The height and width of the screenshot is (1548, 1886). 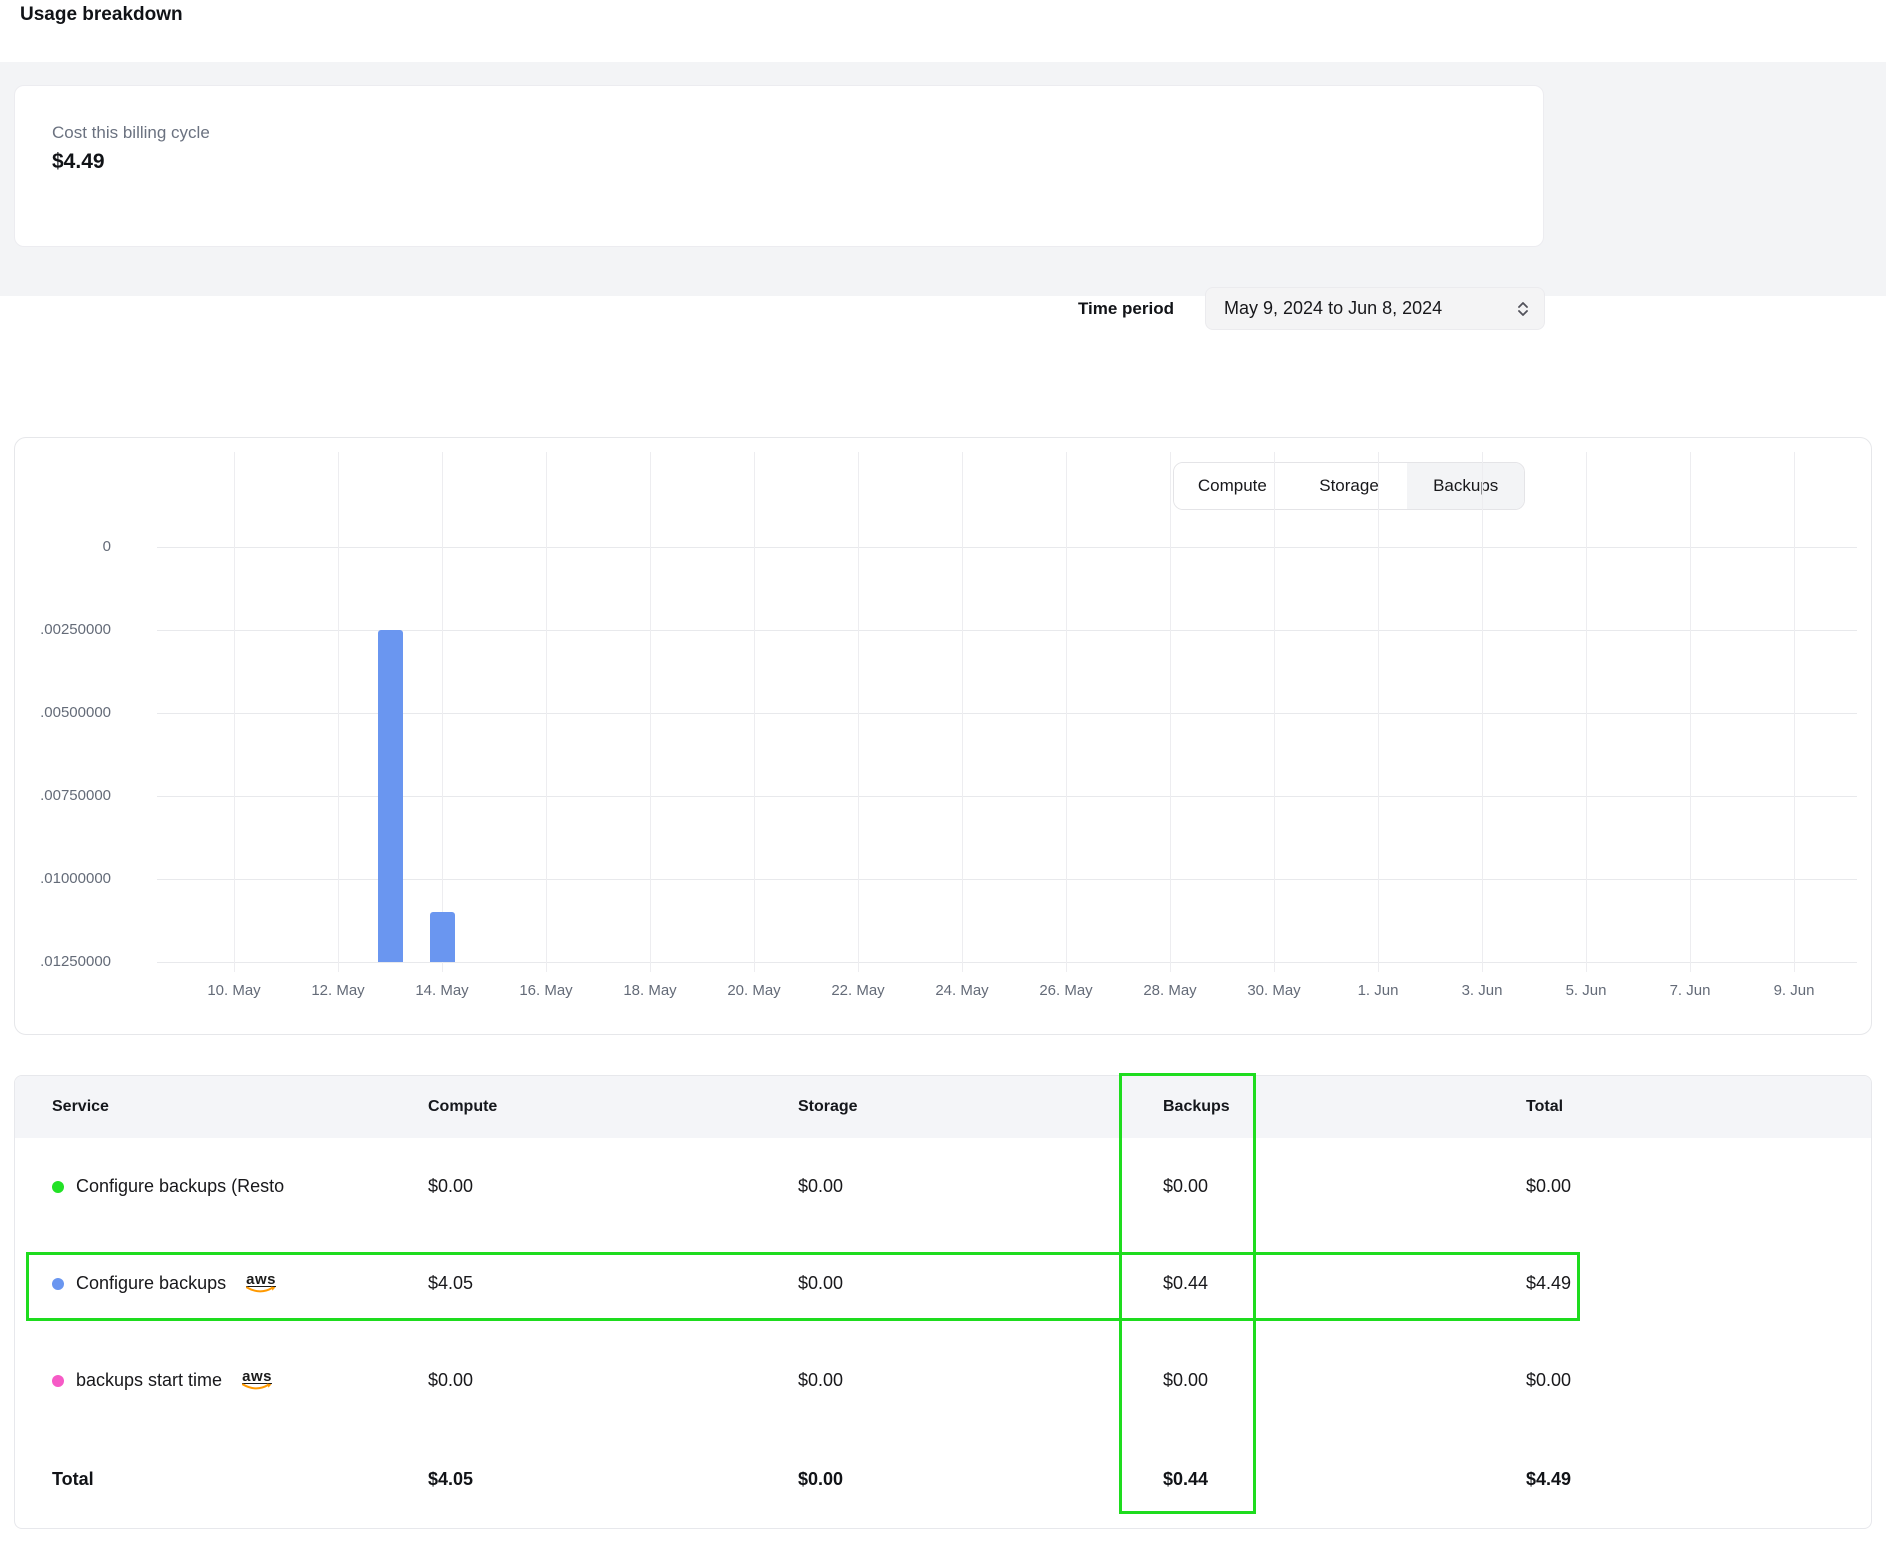 I want to click on x-axis-tick-label: 9. Jun, so click(x=1794, y=990).